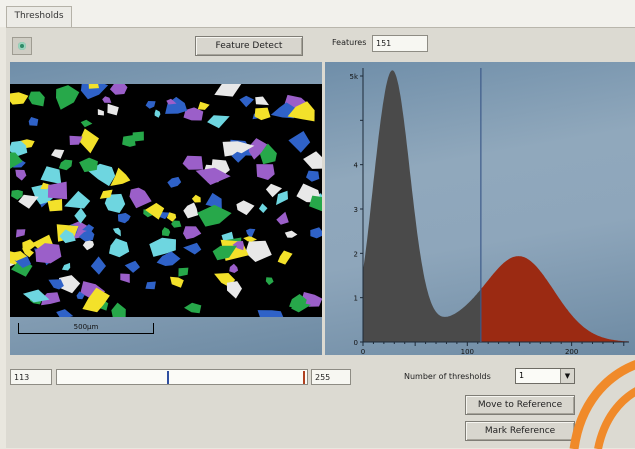 The image size is (635, 449). Describe the element at coordinates (182, 377) in the screenshot. I see `threshold-slider` at that location.